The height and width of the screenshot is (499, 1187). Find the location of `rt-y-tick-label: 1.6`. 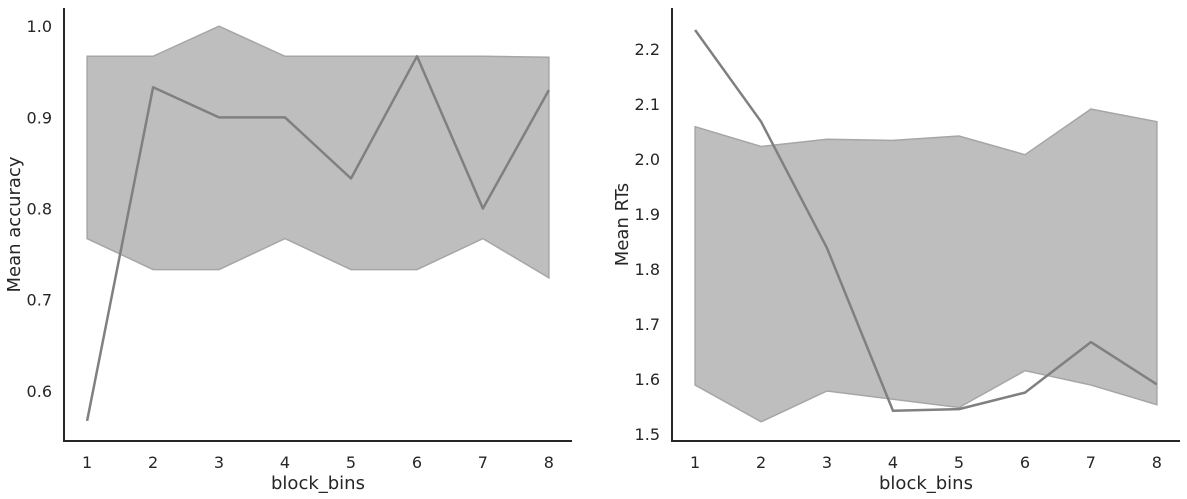

rt-y-tick-label: 1.6 is located at coordinates (647, 379).